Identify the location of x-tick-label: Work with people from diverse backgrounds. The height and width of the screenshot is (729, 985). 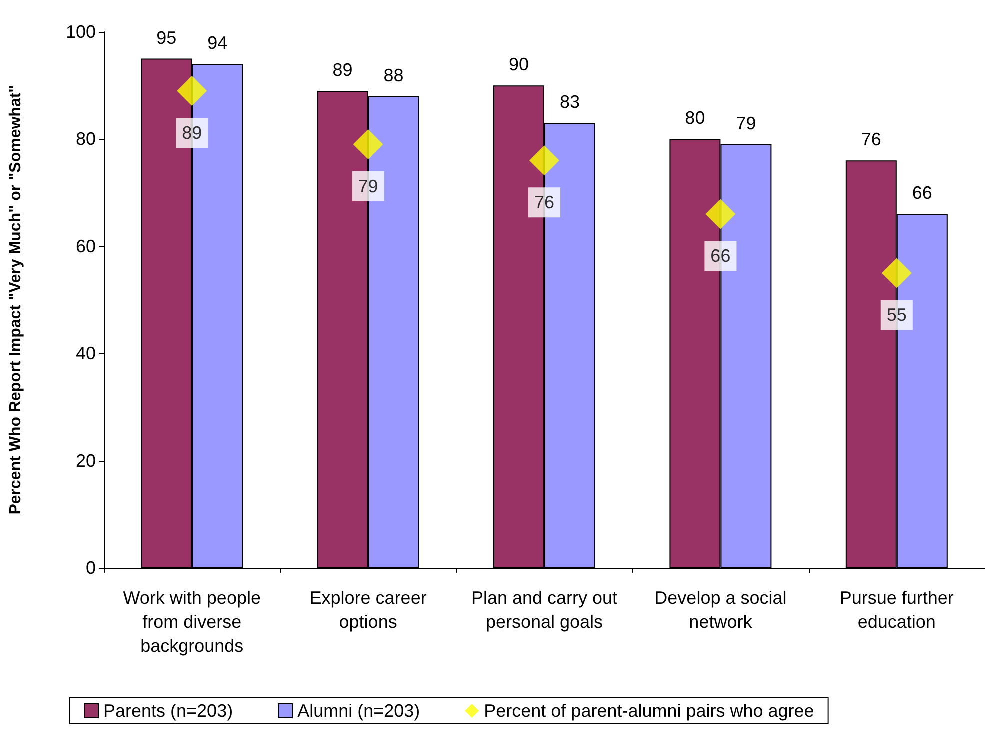
(192, 622).